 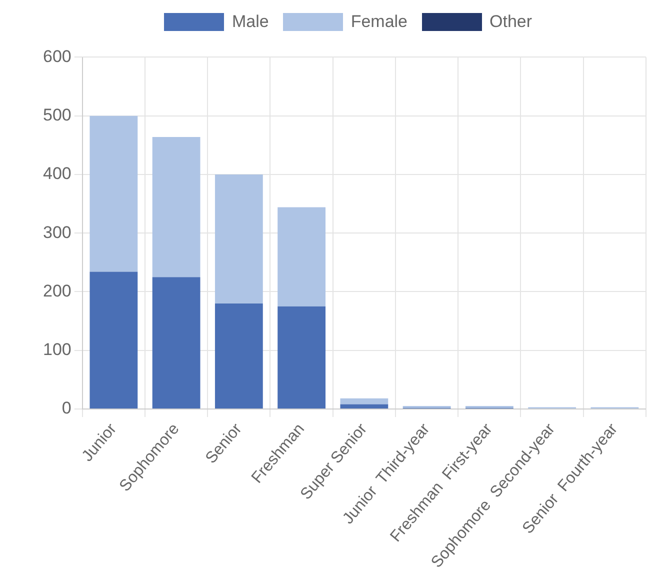 I want to click on legend-label: Male, so click(x=250, y=22).